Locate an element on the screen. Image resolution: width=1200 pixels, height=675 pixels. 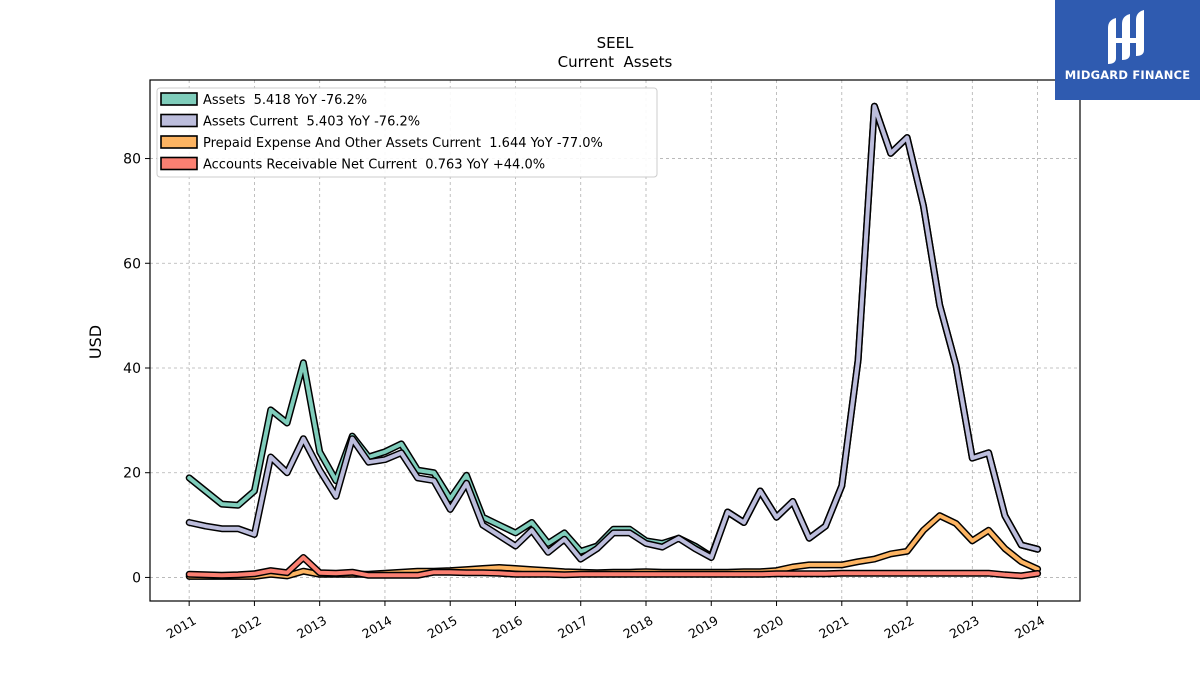
x-tick-label: 2019 is located at coordinates (703, 627).